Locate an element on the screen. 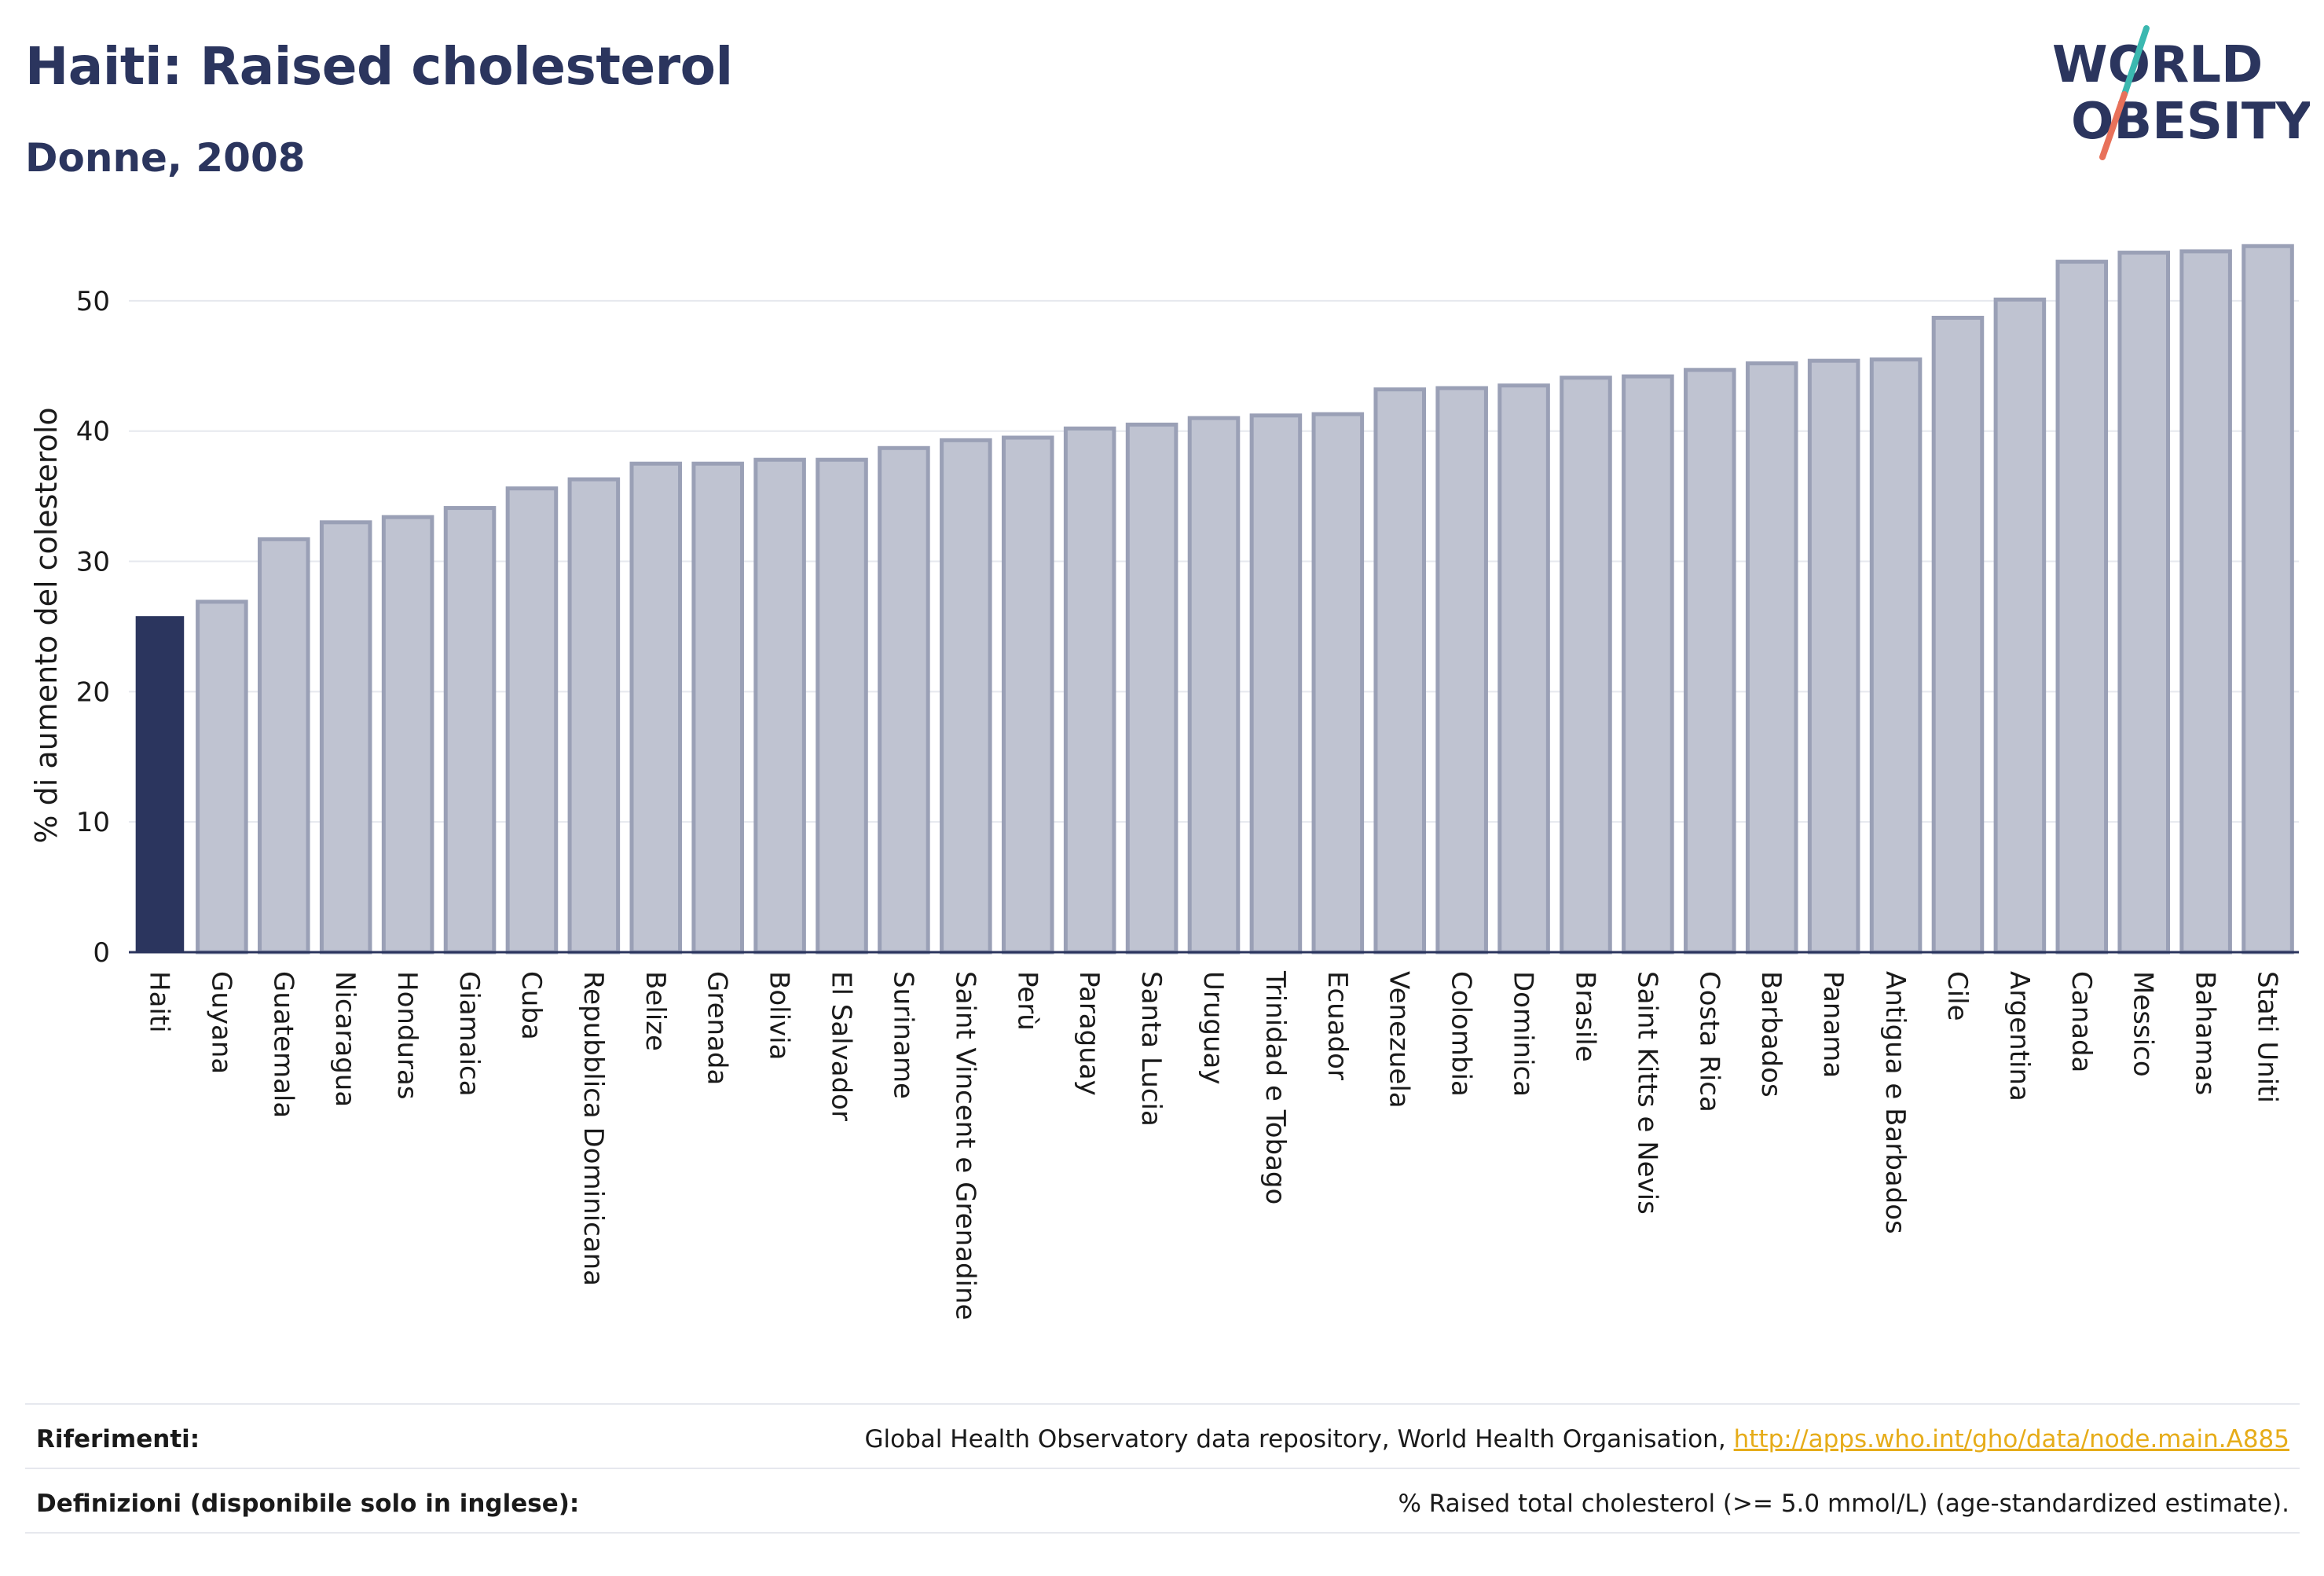 Image resolution: width=2324 pixels, height=1576 pixels. x-tick-label: Guyana is located at coordinates (220, 1022).